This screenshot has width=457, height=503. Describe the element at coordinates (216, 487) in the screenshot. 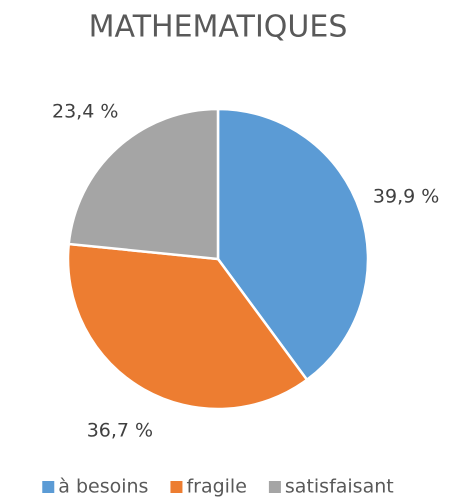

I see `legend-label: fragile` at that location.